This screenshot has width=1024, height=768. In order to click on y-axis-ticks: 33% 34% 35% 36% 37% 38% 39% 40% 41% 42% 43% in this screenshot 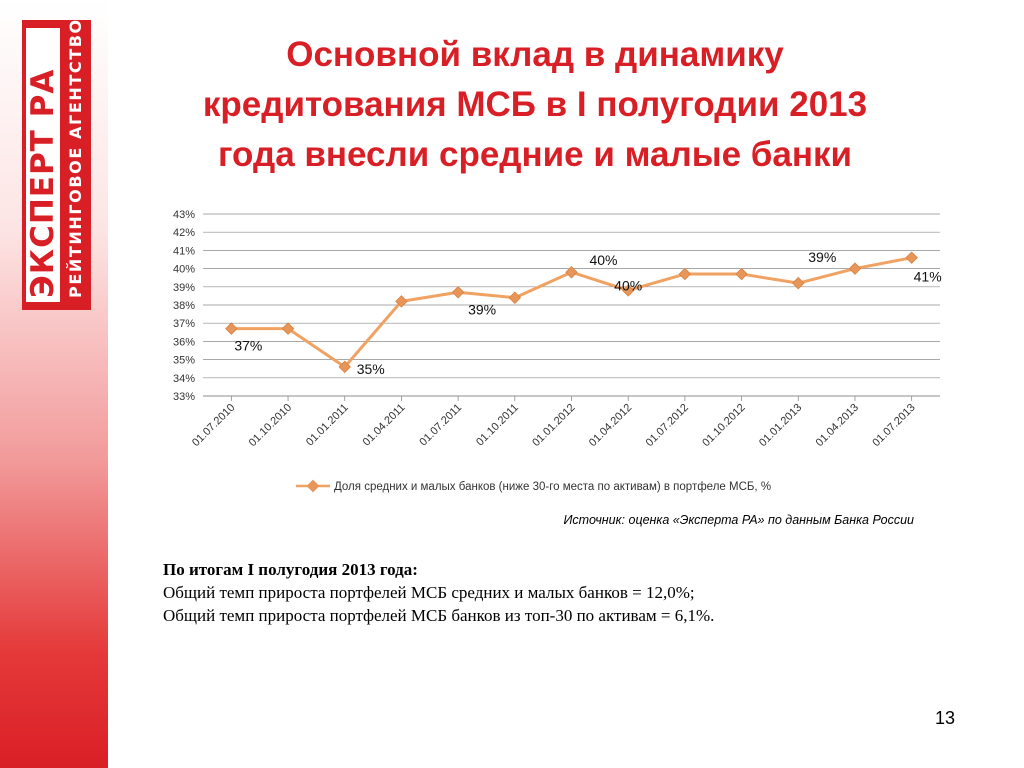, I will do `click(184, 306)`.